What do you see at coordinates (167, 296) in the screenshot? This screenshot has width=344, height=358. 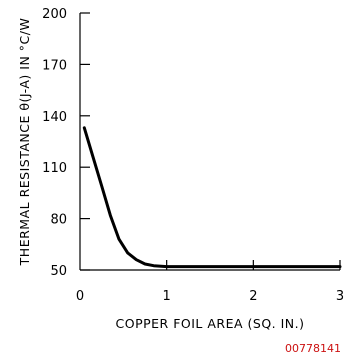 I see `x-tick-label: 1` at bounding box center [167, 296].